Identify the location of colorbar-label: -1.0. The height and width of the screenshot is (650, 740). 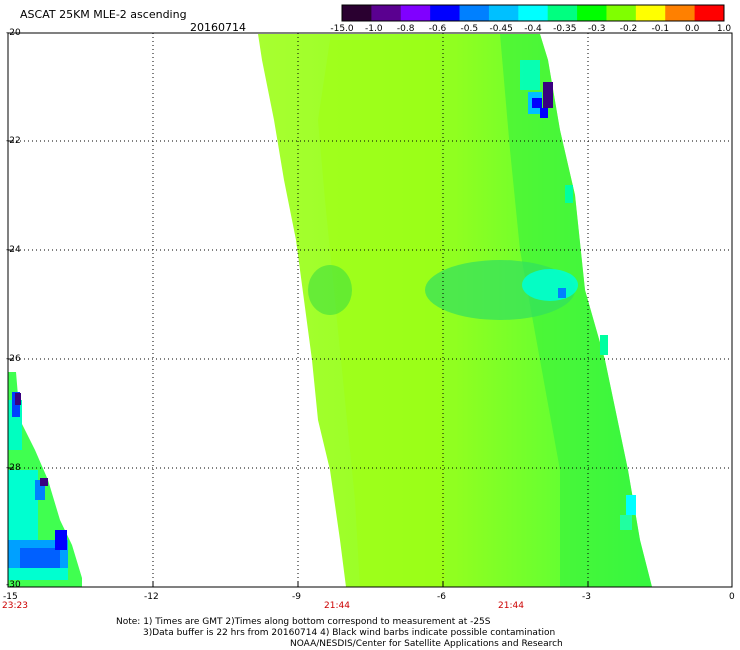
(374, 29).